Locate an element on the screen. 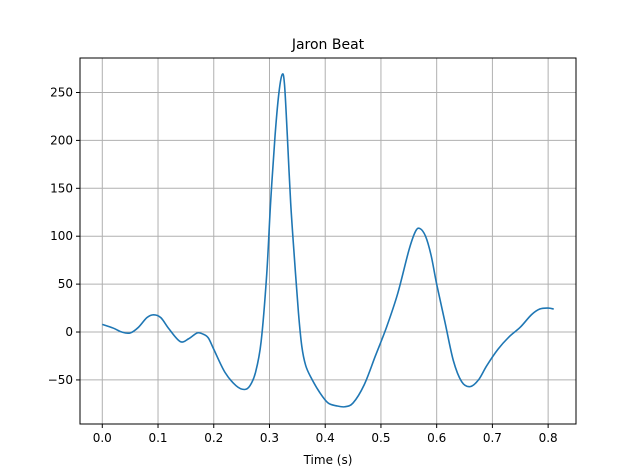 This screenshot has height=476, width=640. x-tick-label: 0.2 is located at coordinates (213, 438).